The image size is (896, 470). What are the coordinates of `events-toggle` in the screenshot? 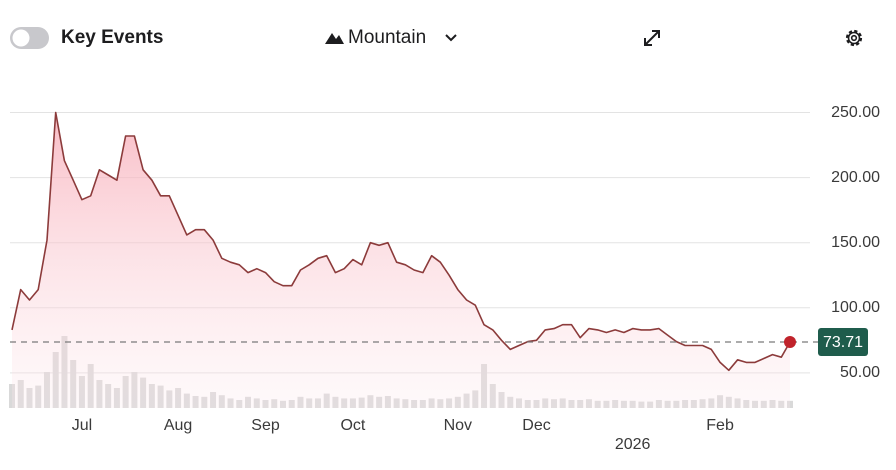 It's located at (29, 38).